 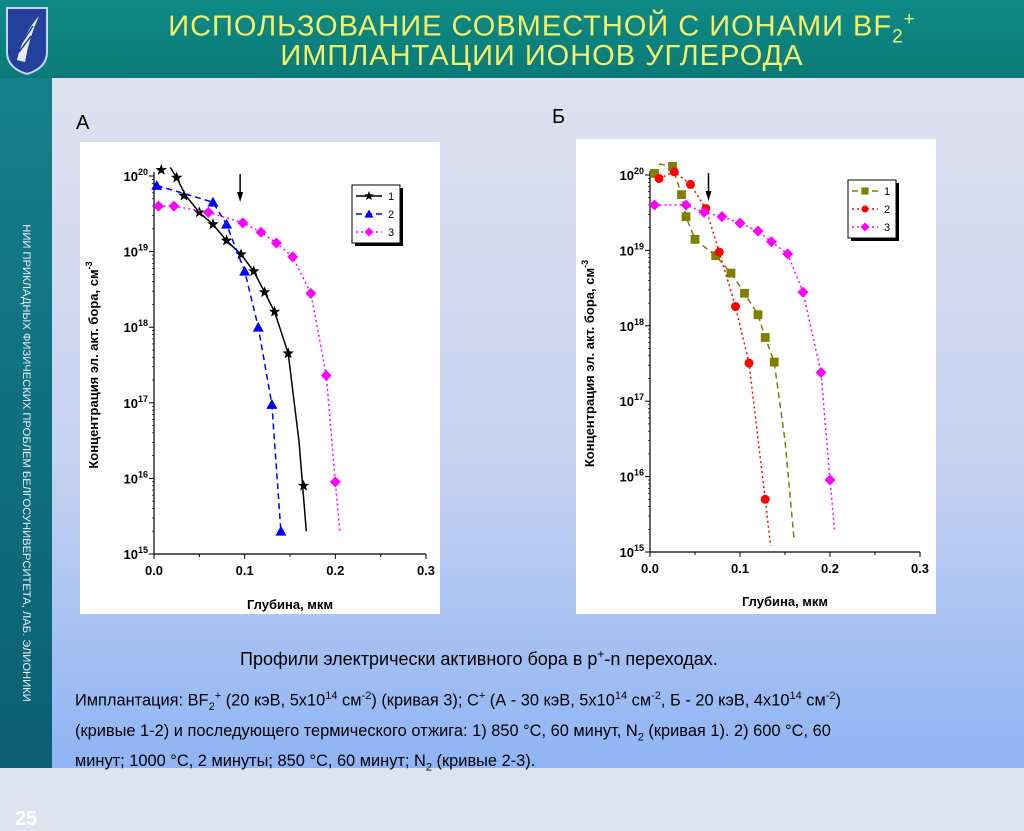 What do you see at coordinates (542, 56) in the screenshot?
I see `slide-title-line2: ИМПЛАНТАЦИИ ИОНОВ УГЛЕРОДА` at bounding box center [542, 56].